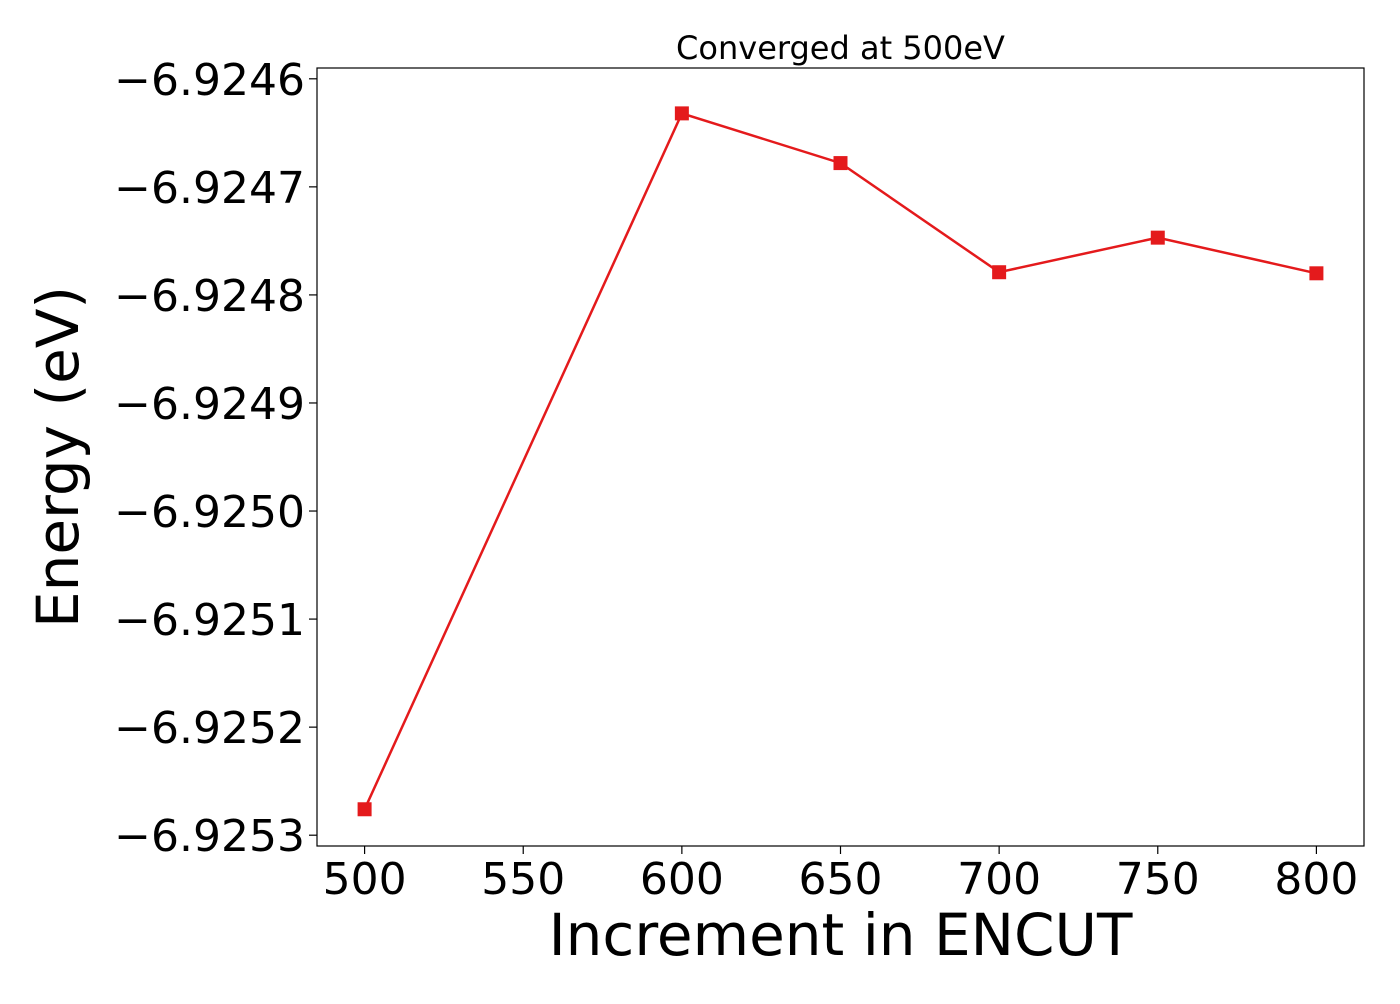  What do you see at coordinates (209, 620) in the screenshot?
I see `y-tick-label: −6.9251` at bounding box center [209, 620].